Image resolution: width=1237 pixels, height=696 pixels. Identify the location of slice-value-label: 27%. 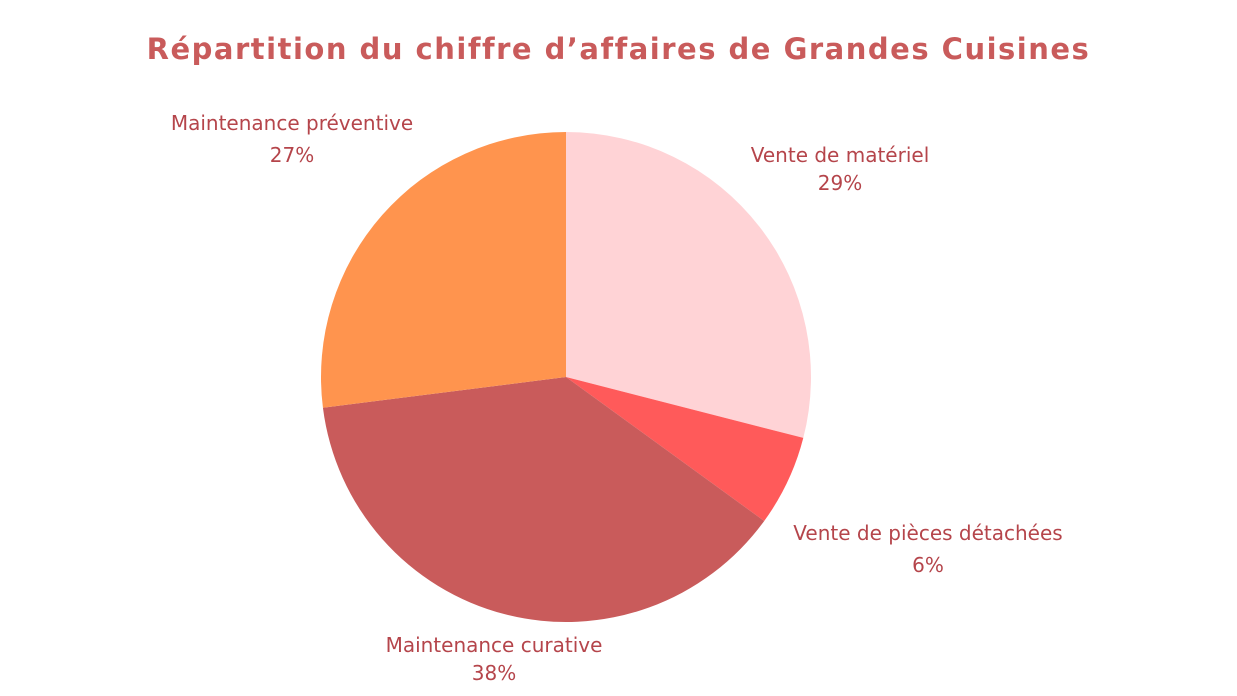
(292, 155).